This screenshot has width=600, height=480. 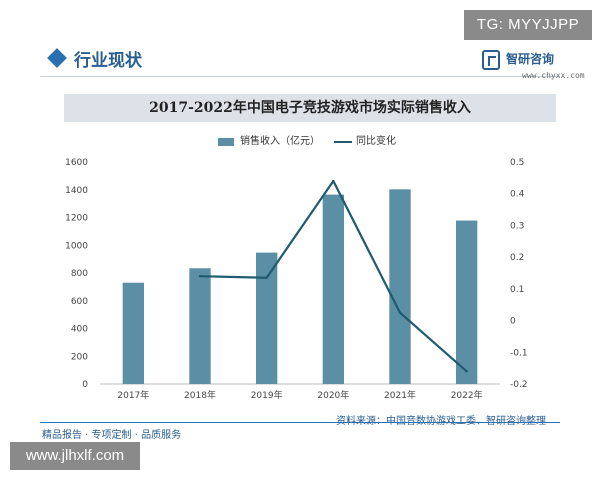 What do you see at coordinates (312, 62) in the screenshot?
I see `section-header: 行业现状 智研咨询 www.chyxx.com` at bounding box center [312, 62].